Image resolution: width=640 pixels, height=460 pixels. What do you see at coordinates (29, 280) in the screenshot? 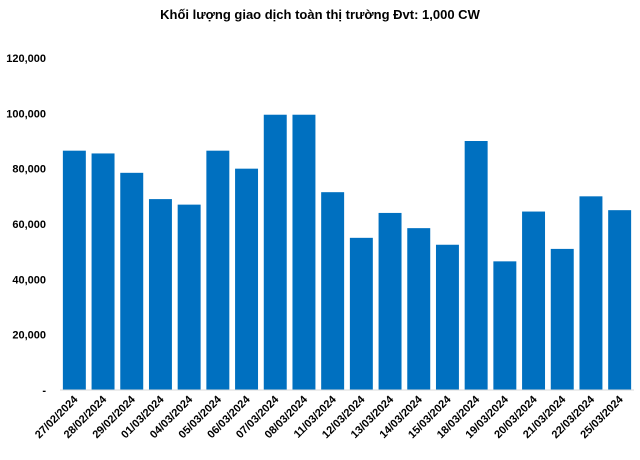
I see `y-tick-label: 40,000` at bounding box center [29, 280].